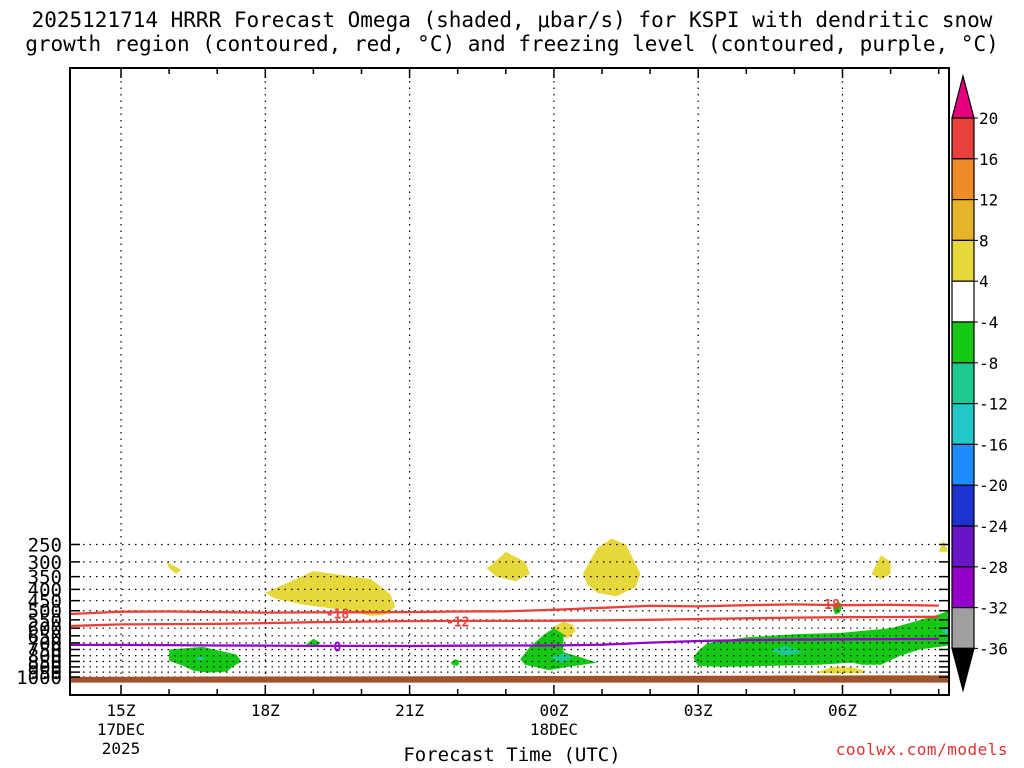 The image size is (1024, 768). Describe the element at coordinates (121, 729) in the screenshot. I see `x-tick-label-0-1: 17DEC` at that location.